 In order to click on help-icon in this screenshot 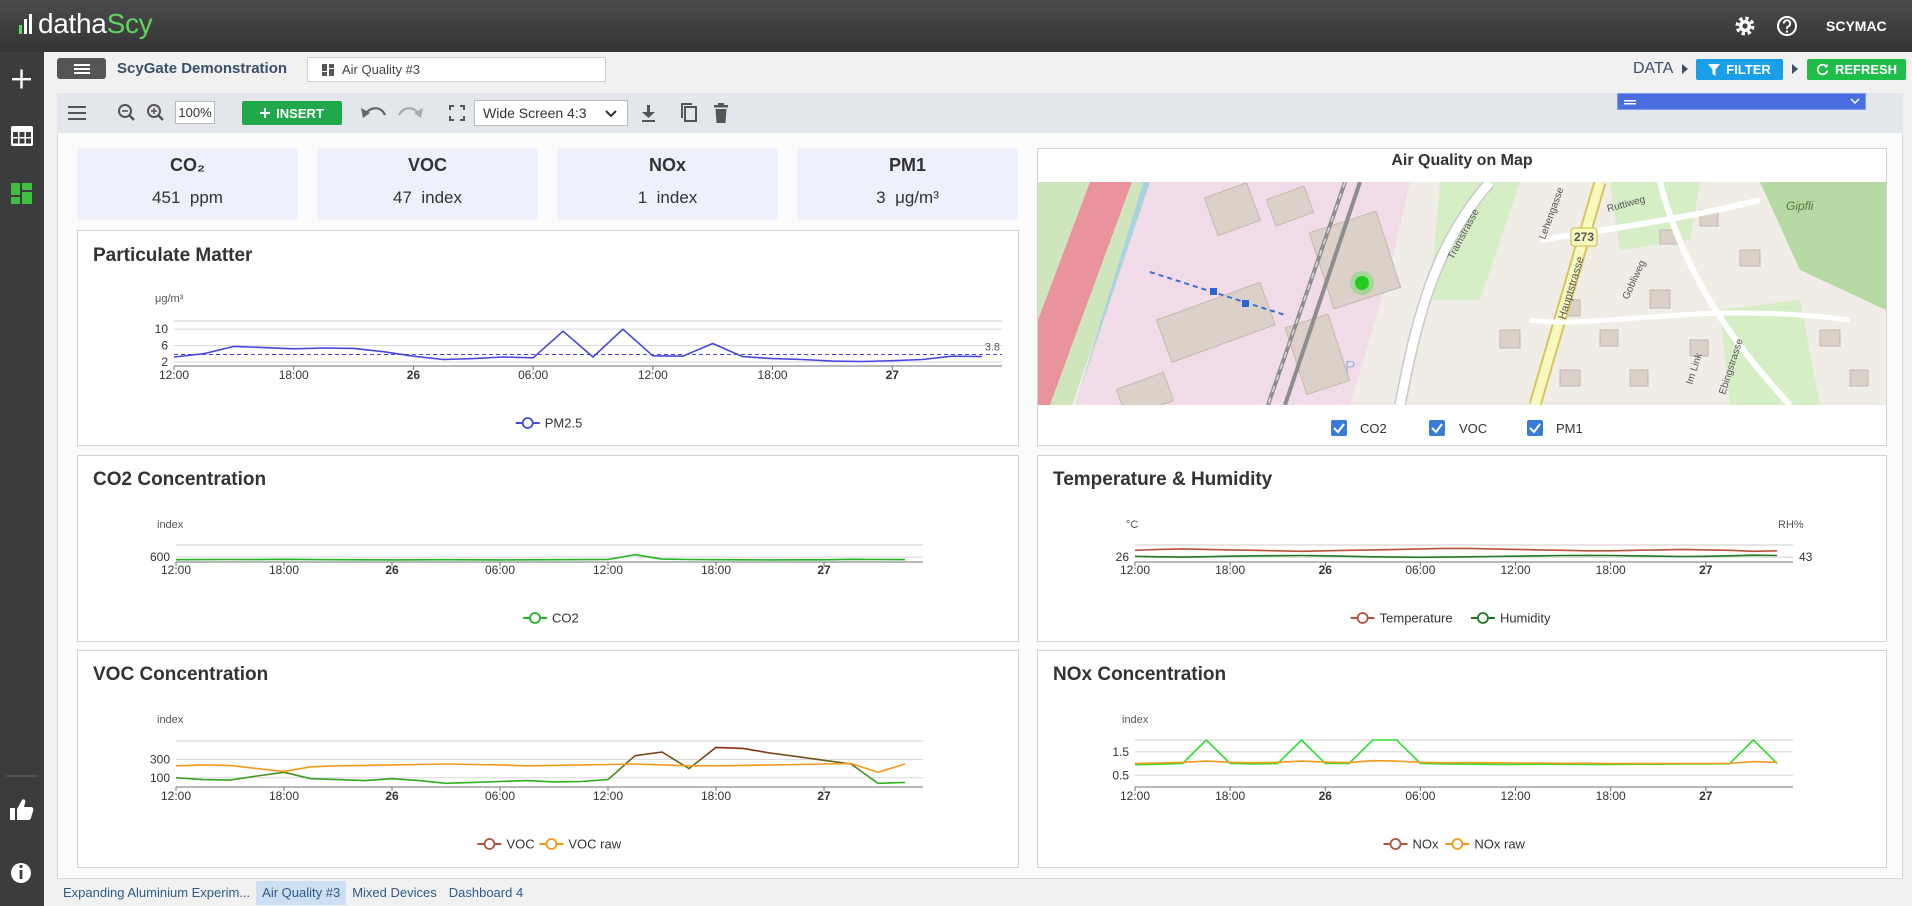, I will do `click(1787, 26)`.